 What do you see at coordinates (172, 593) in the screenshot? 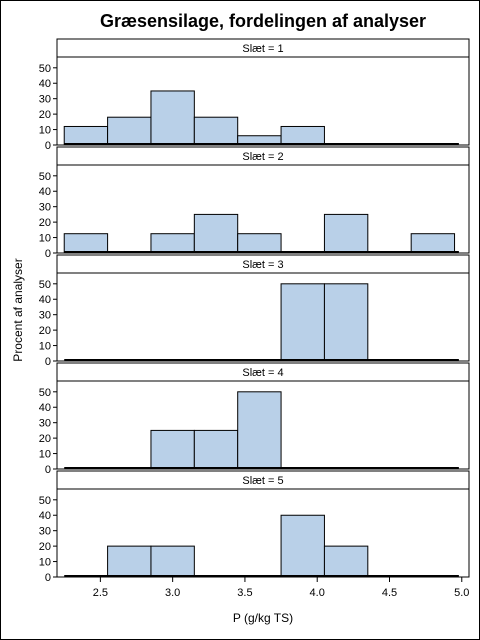
I see `x-tick-label-1: 3.0` at bounding box center [172, 593].